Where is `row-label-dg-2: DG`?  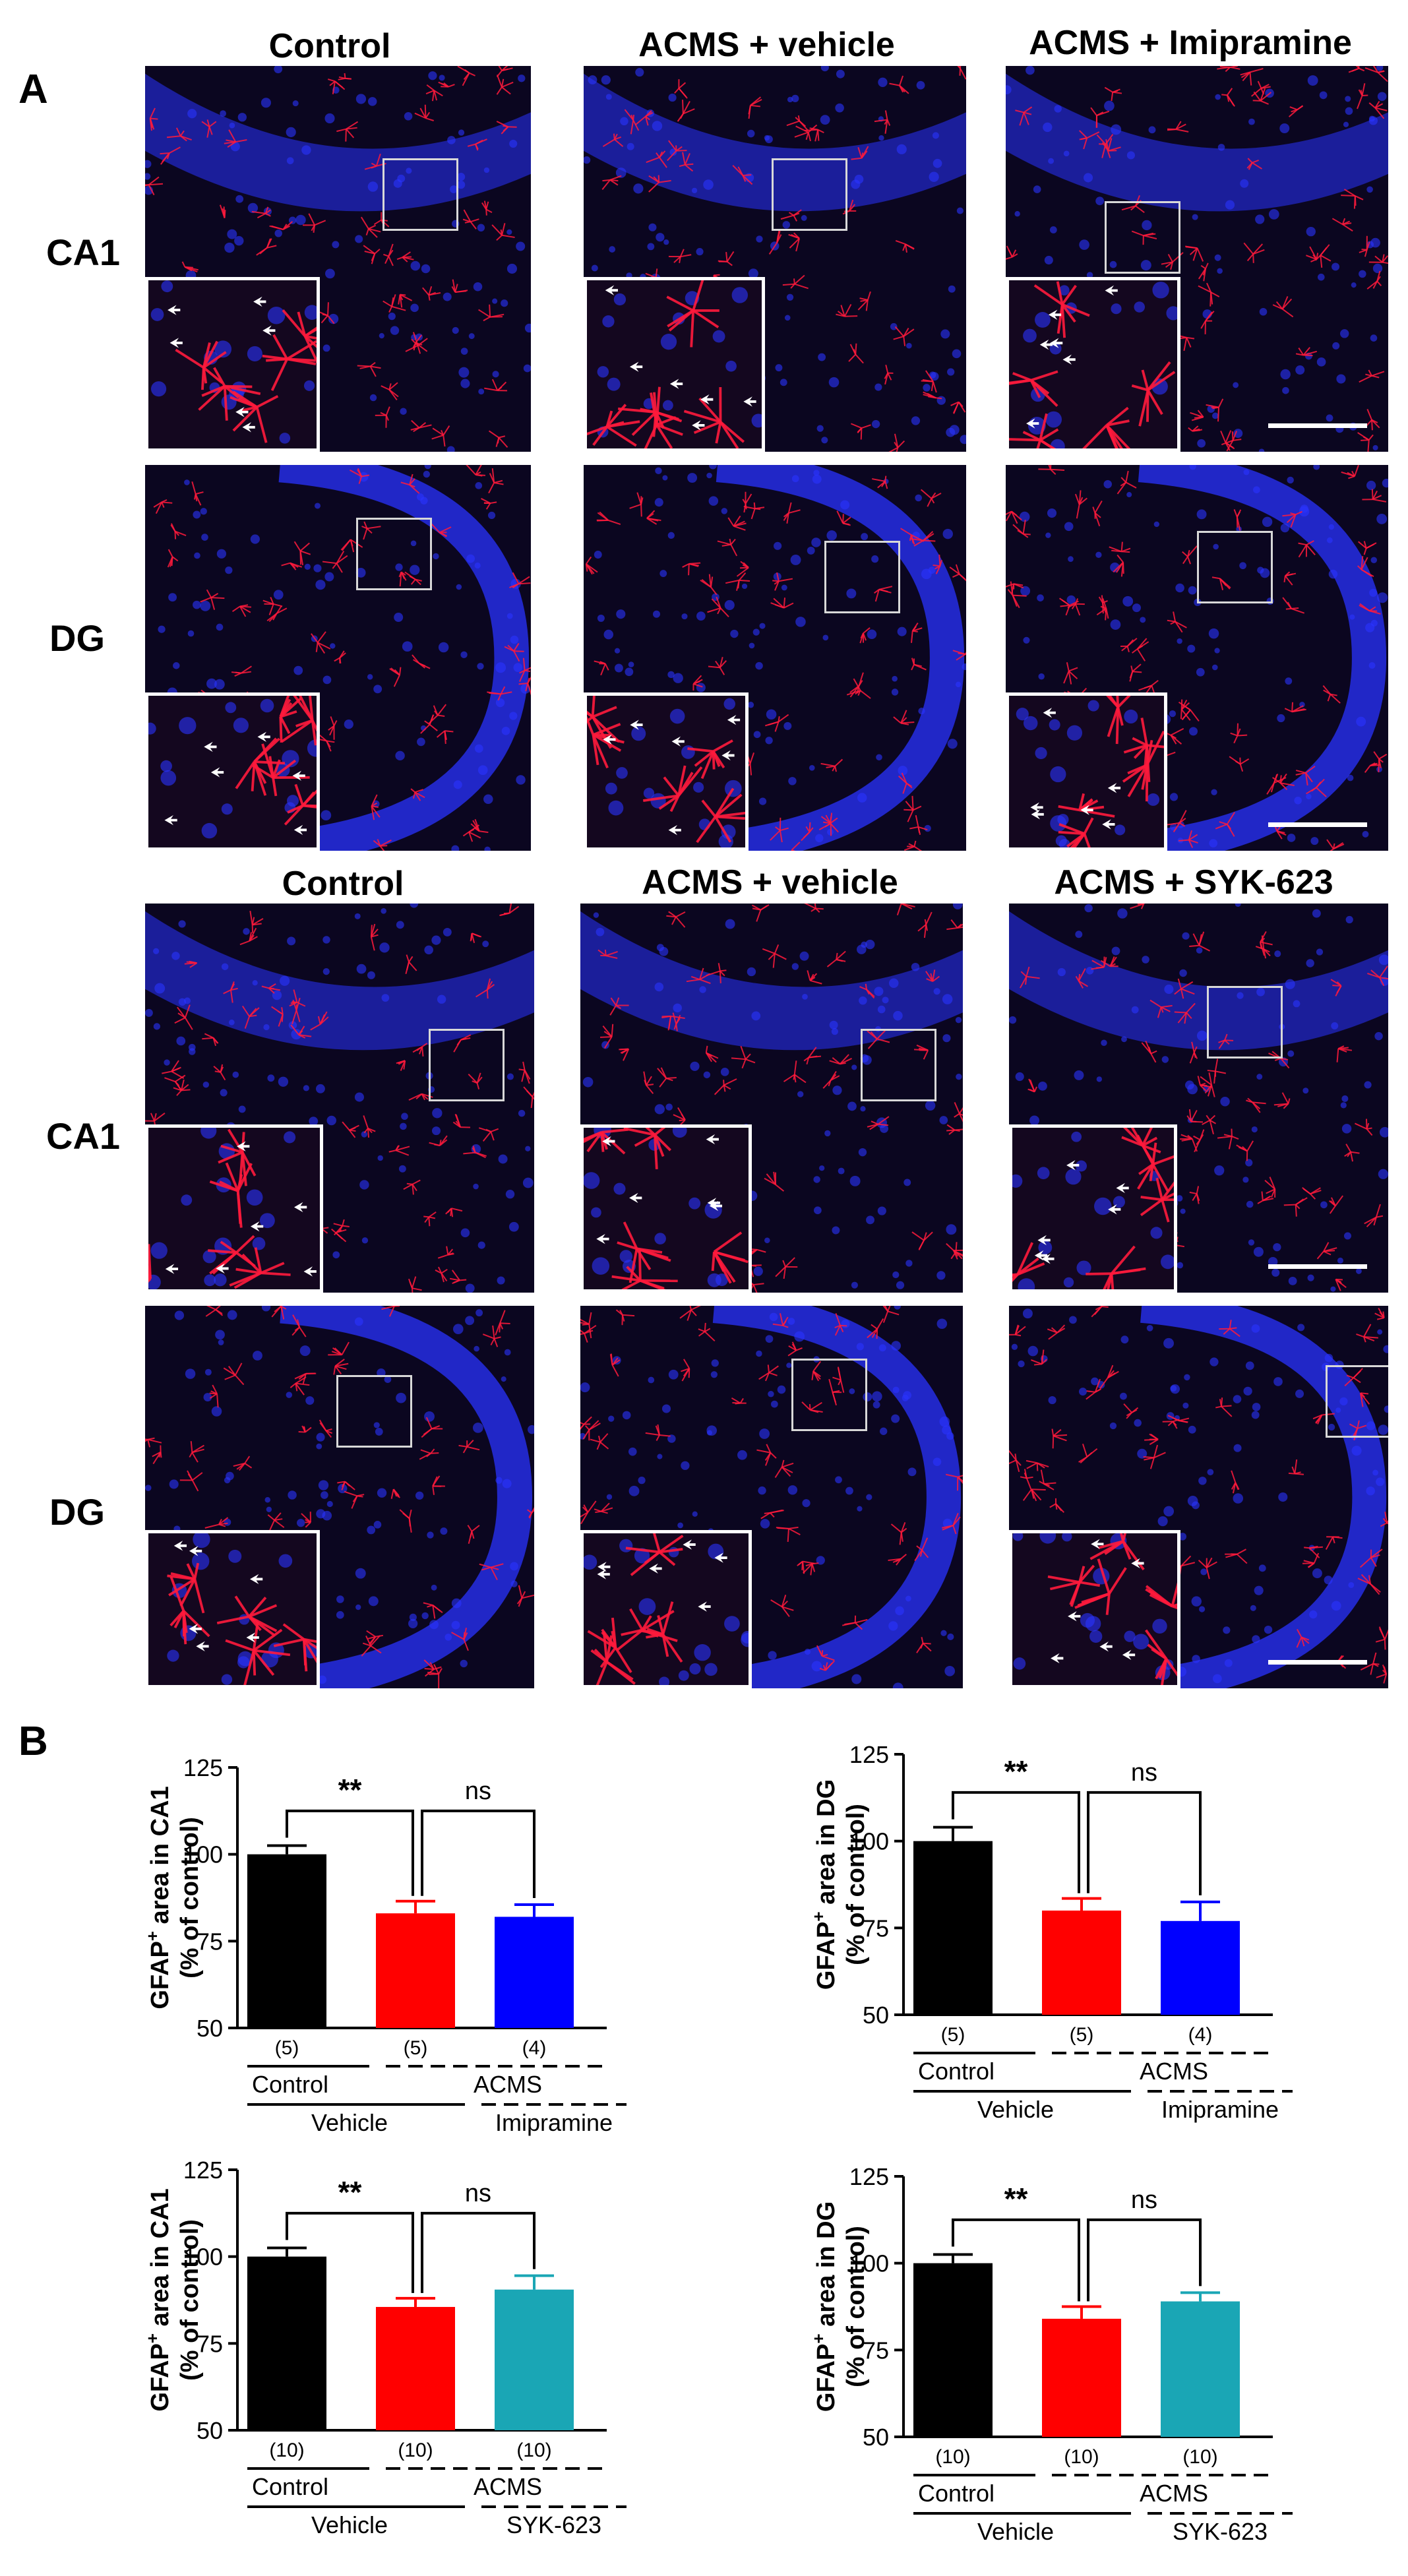
row-label-dg-2: DG is located at coordinates (77, 1512).